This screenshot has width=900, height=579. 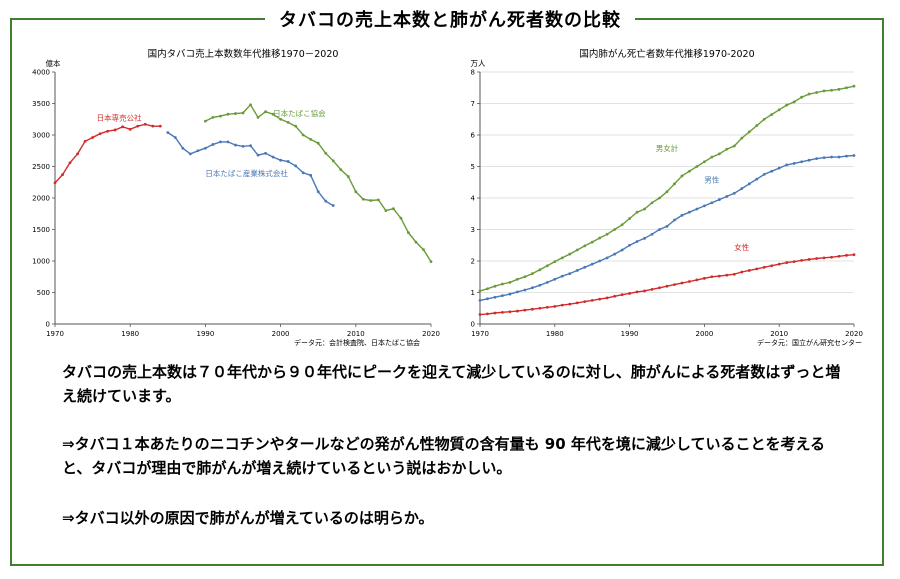 I want to click on series-label: 女性, so click(x=741, y=247).